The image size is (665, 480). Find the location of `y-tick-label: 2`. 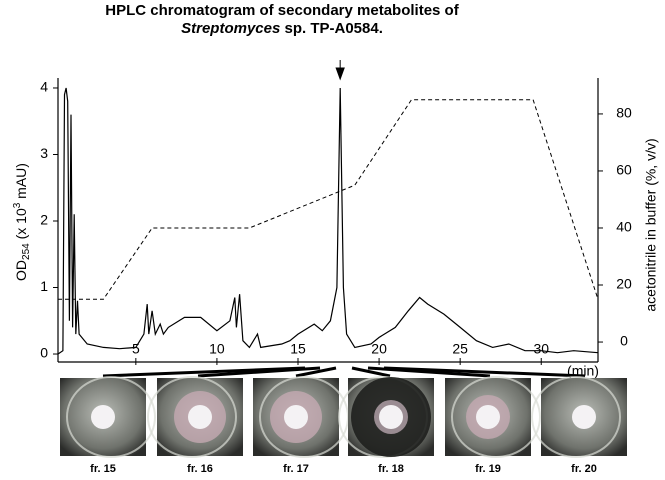

y-tick-label: 2 is located at coordinates (44, 220).